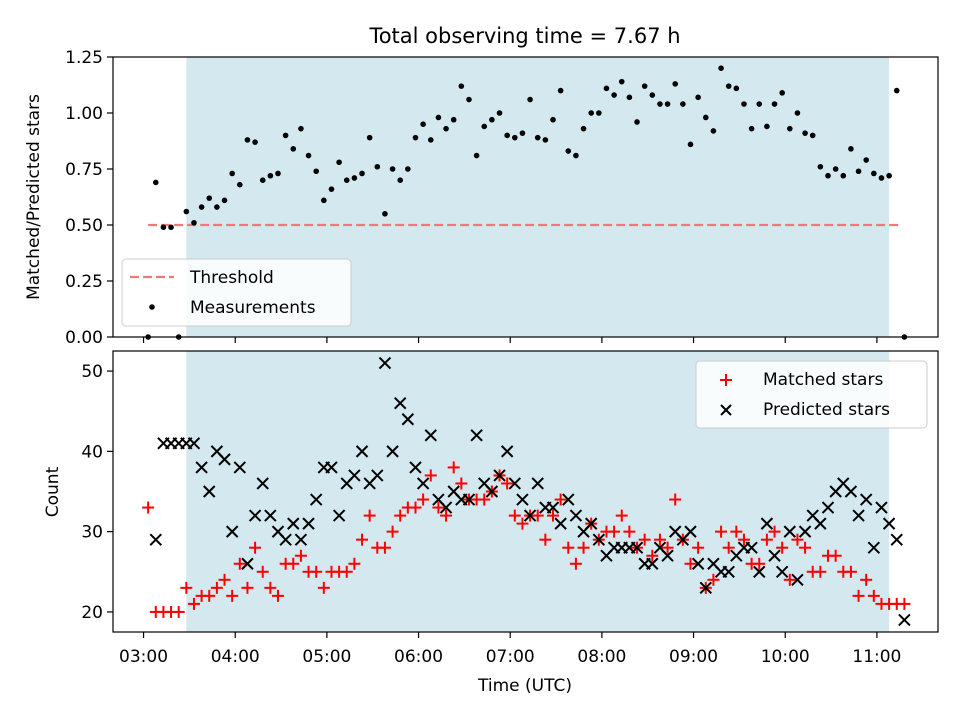 Image resolution: width=960 pixels, height=720 pixels. Describe the element at coordinates (510, 340) in the screenshot. I see `top-x-axis-ticks` at that location.